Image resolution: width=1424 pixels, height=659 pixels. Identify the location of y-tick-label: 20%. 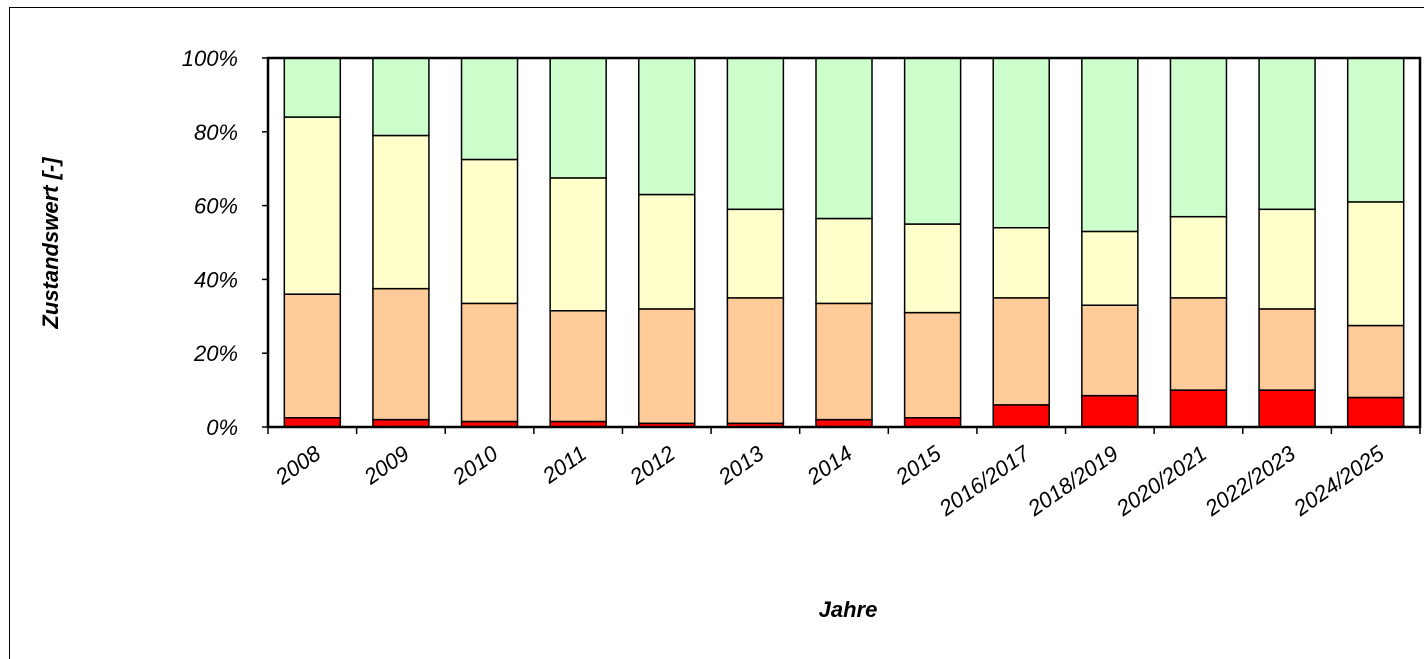
(215, 353).